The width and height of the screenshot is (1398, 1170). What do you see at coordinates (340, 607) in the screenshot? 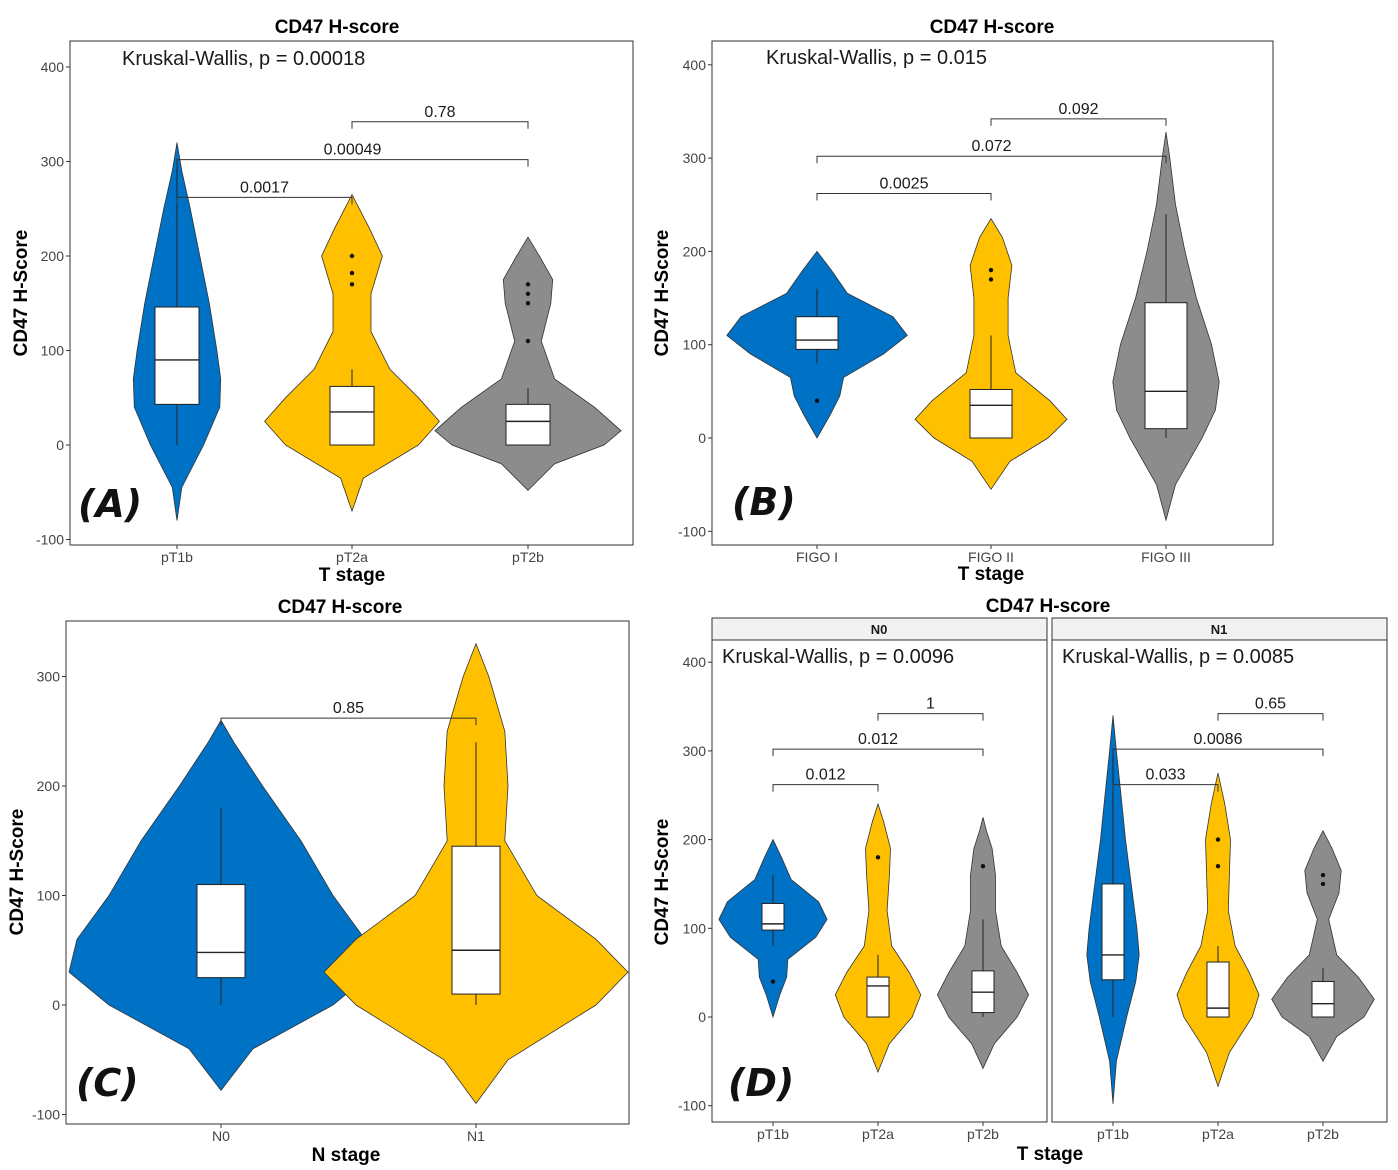
I see `panel-c-title: CD47 H-score` at bounding box center [340, 607].